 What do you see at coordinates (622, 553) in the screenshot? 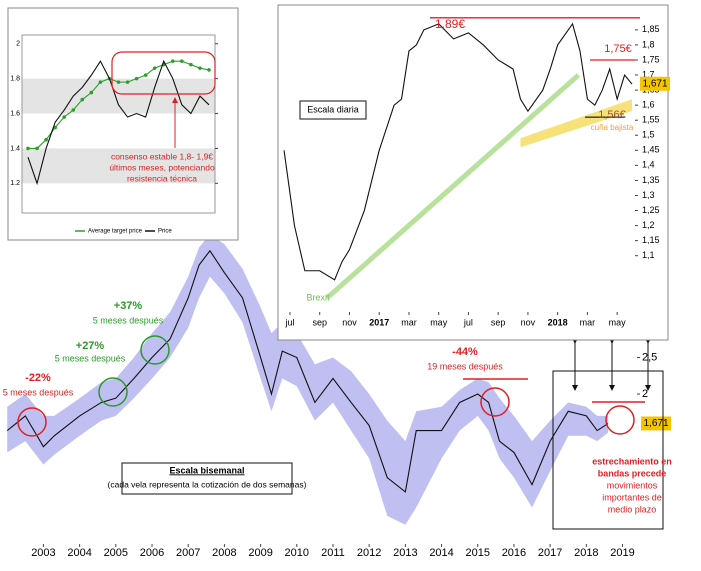
I see `x-tick-label: 2019` at bounding box center [622, 553].